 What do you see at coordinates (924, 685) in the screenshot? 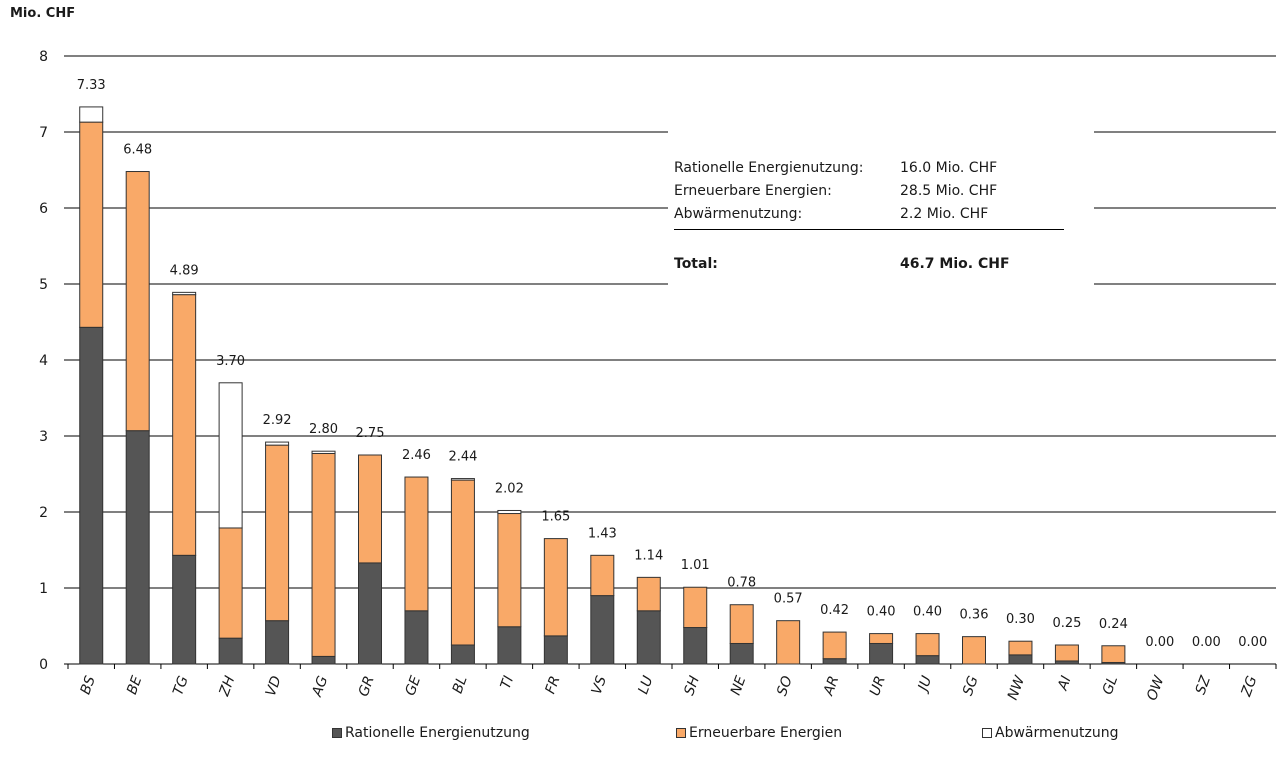
I see `x-category-label: JU` at bounding box center [924, 685].